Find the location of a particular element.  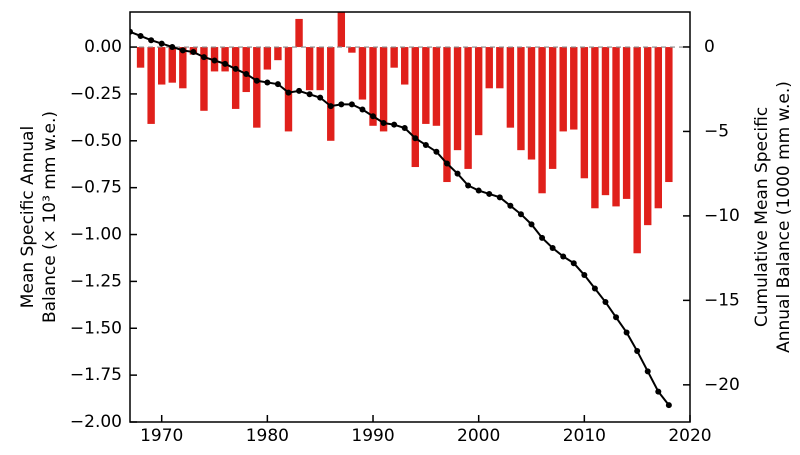

y-tick-label: −1.25 is located at coordinates (96, 281).